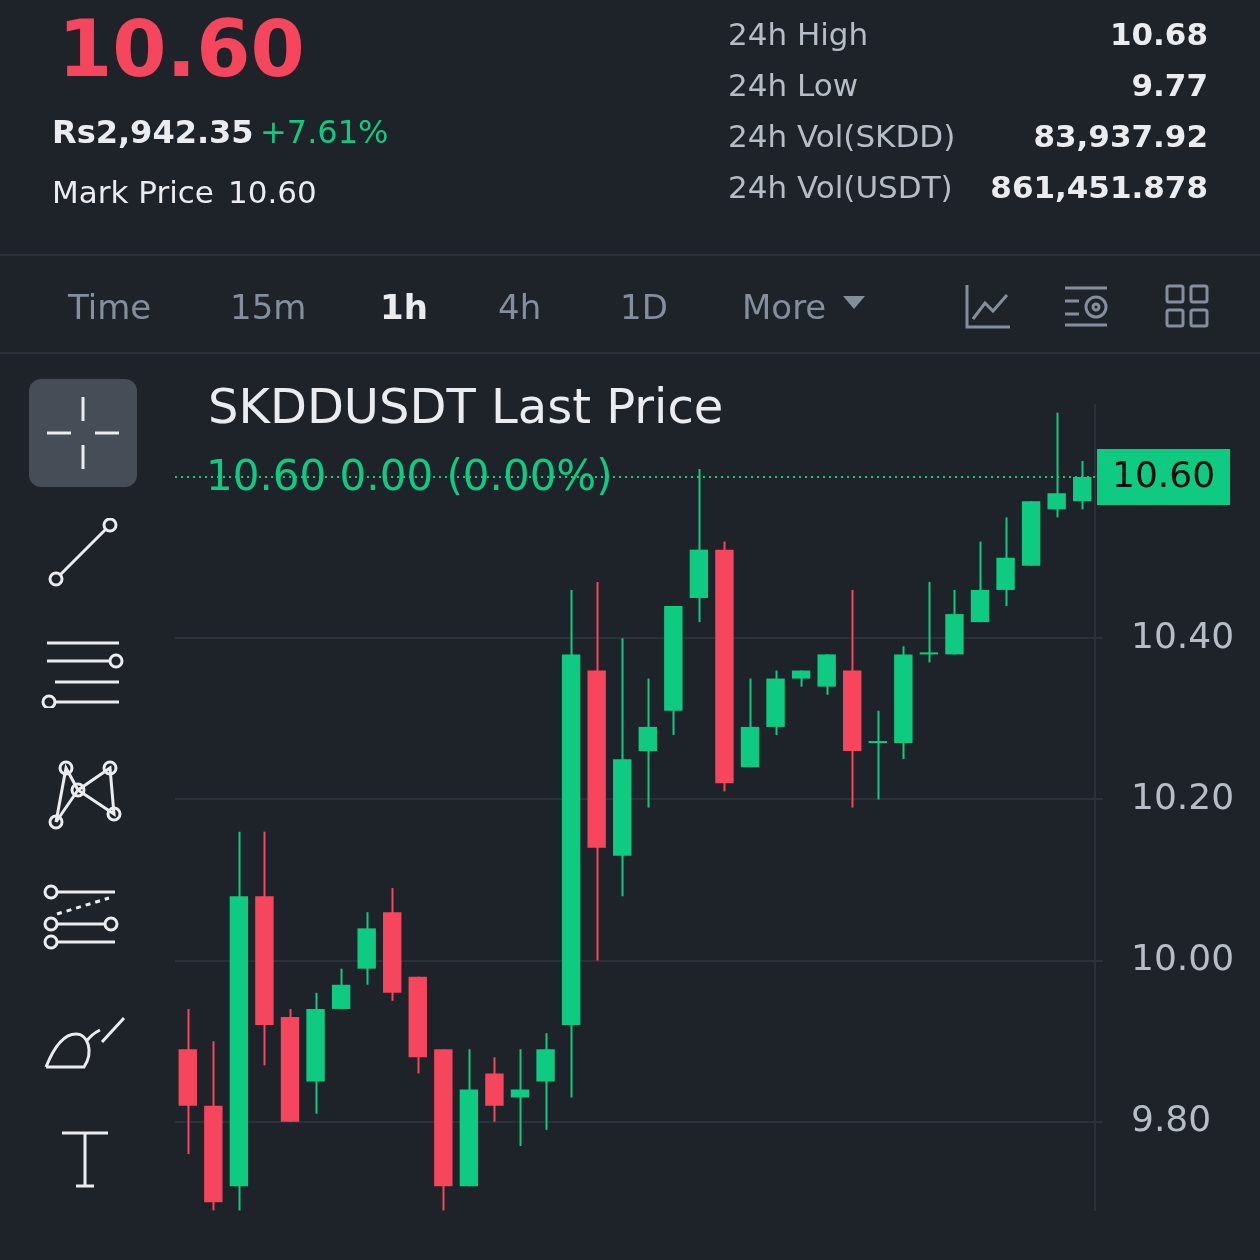 This screenshot has width=1260, height=1260. I want to click on text: Rs2,942.35, so click(153, 132).